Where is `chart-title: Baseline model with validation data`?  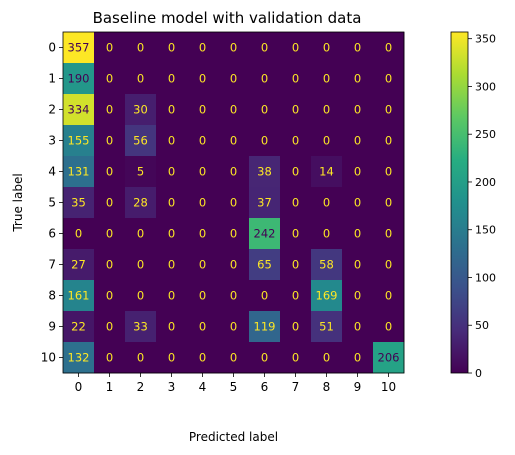
chart-title: Baseline model with validation data is located at coordinates (227, 18).